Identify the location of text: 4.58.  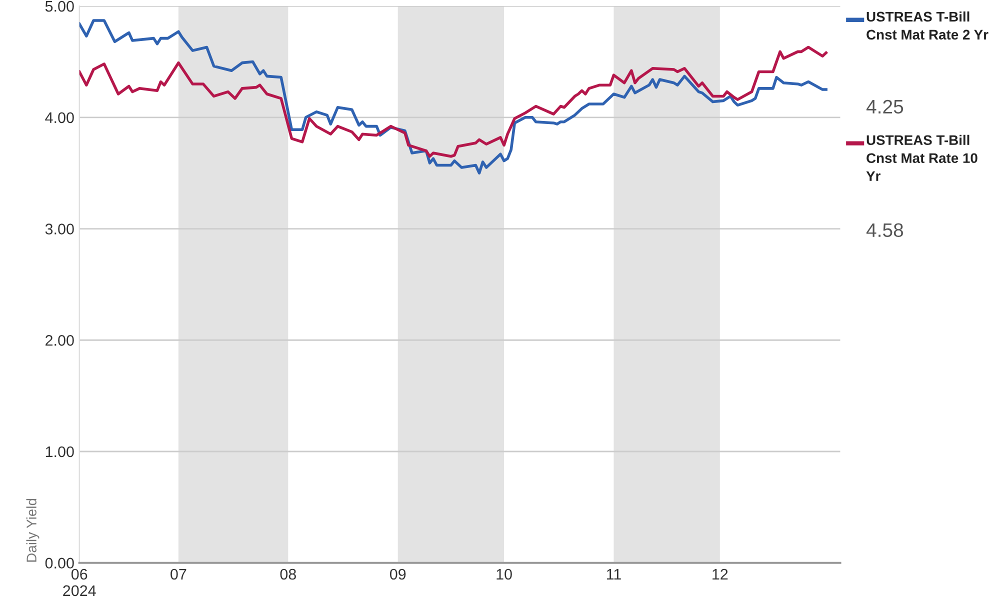
(885, 230).